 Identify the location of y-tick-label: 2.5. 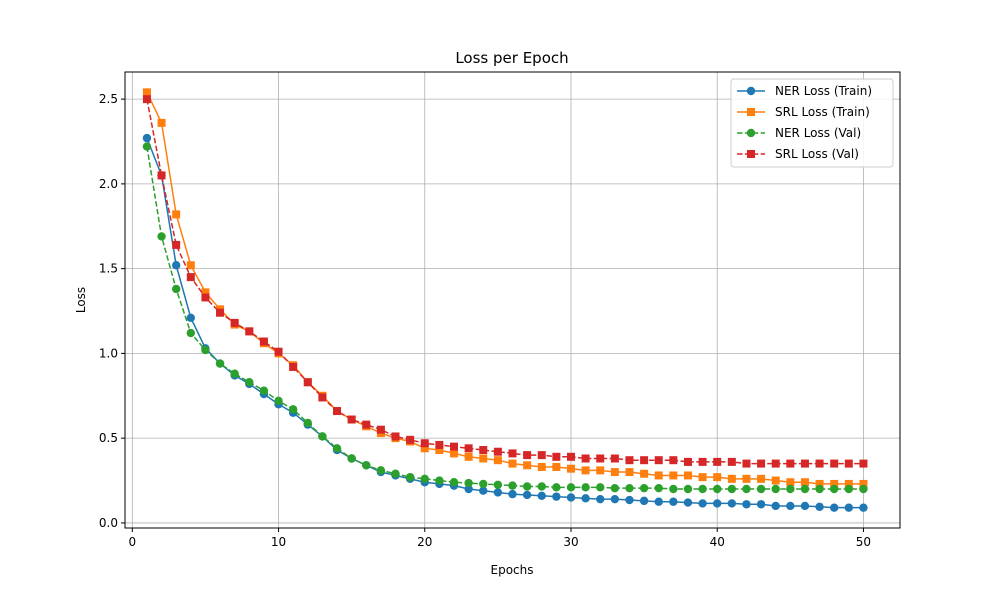
(108, 99).